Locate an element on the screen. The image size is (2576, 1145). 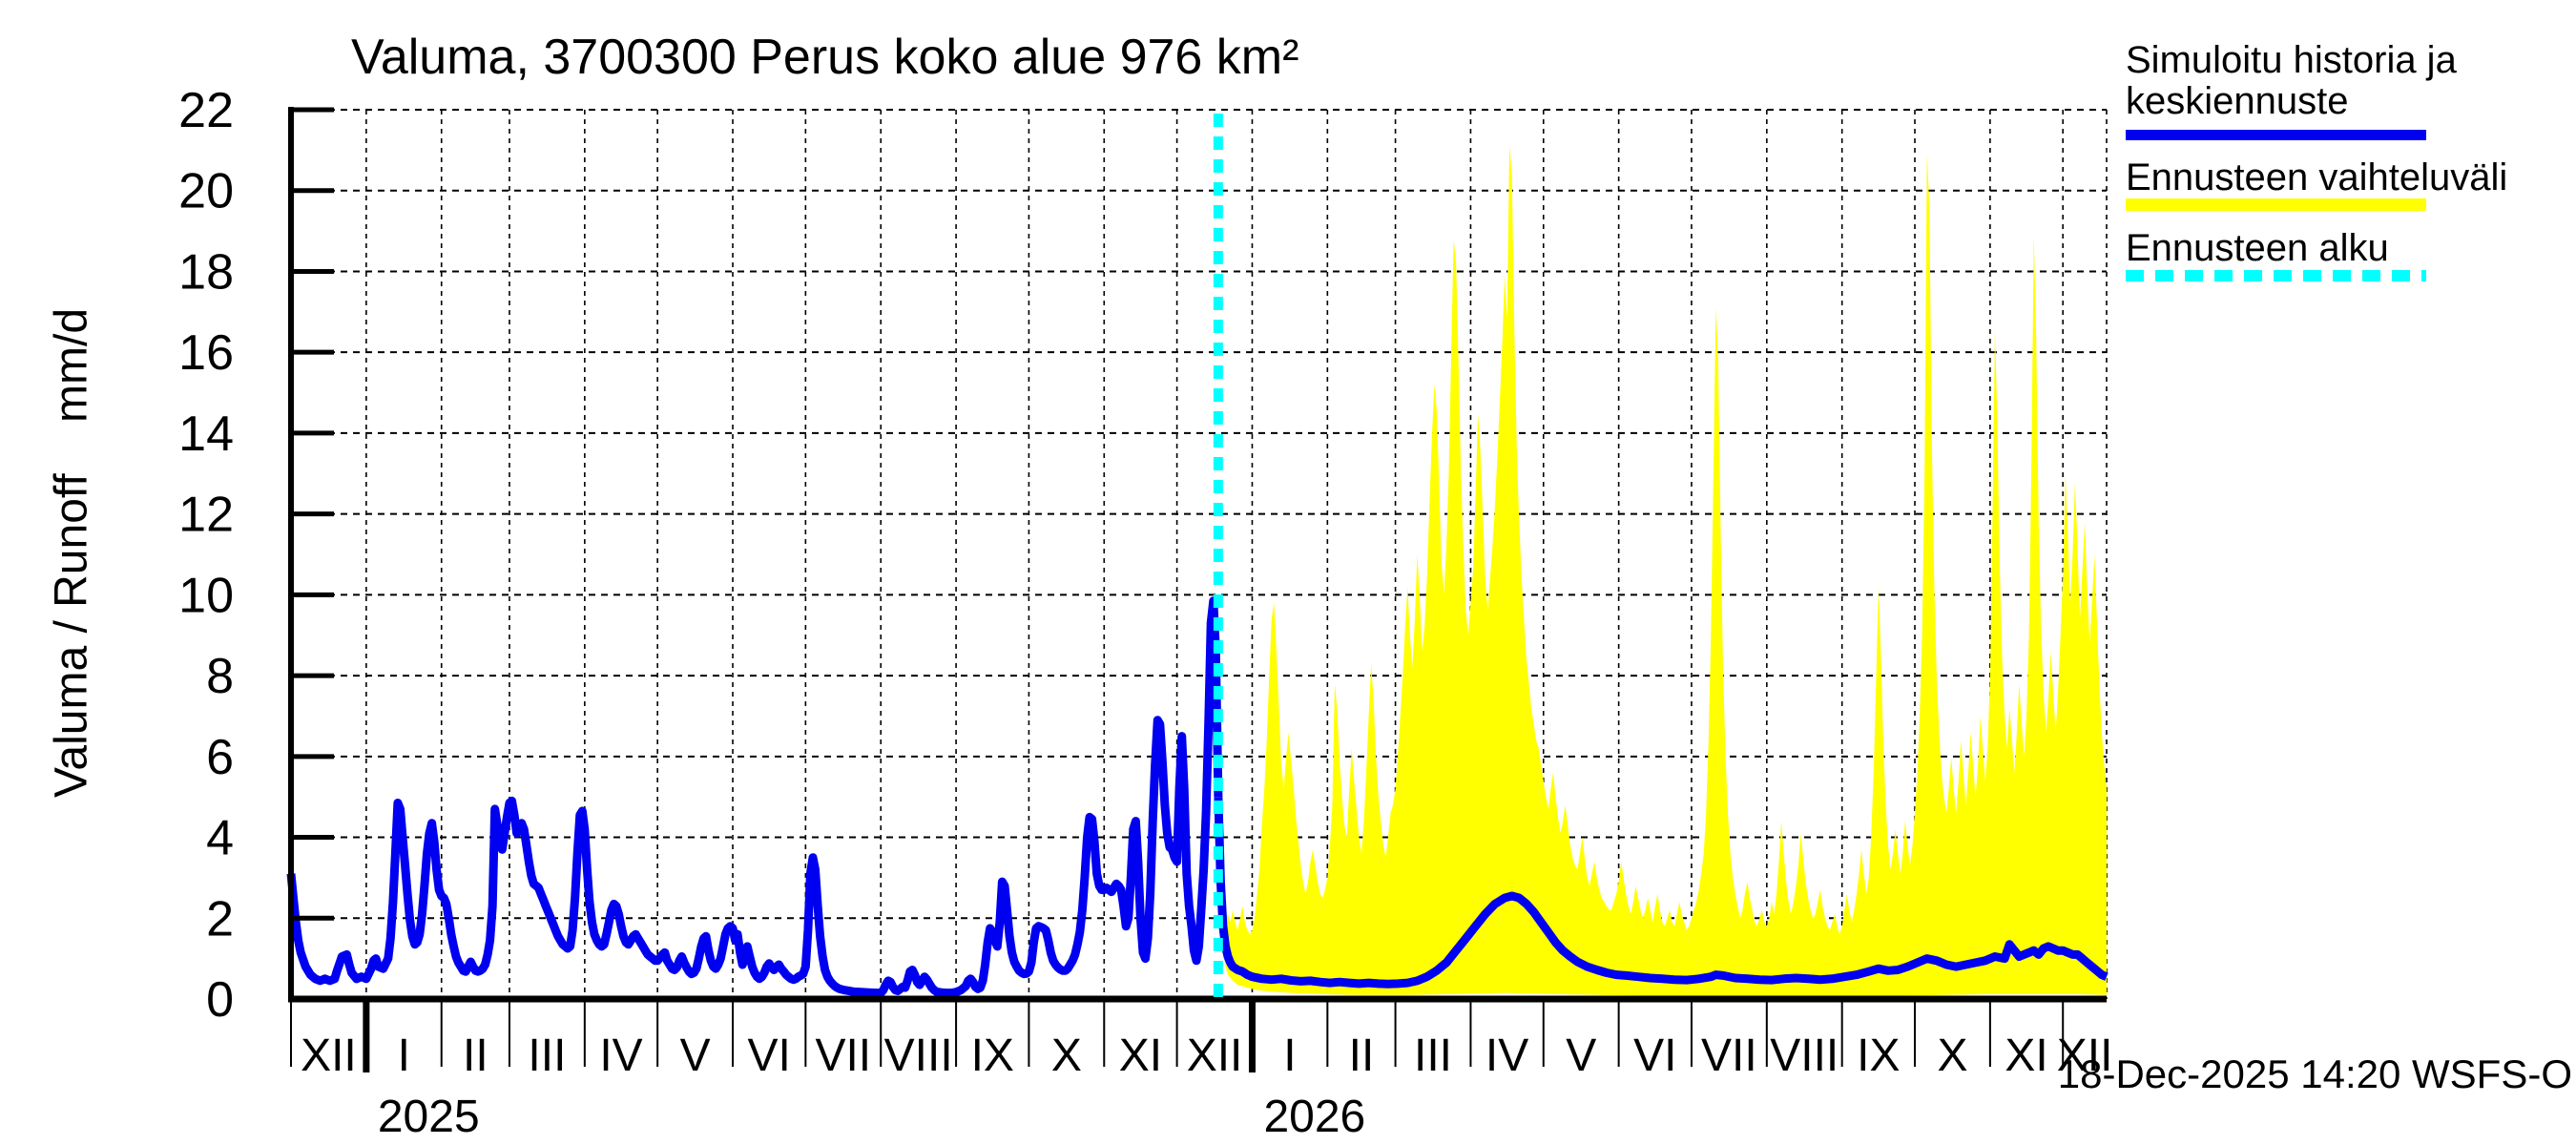
y-tick-label: 2 is located at coordinates (220, 919).